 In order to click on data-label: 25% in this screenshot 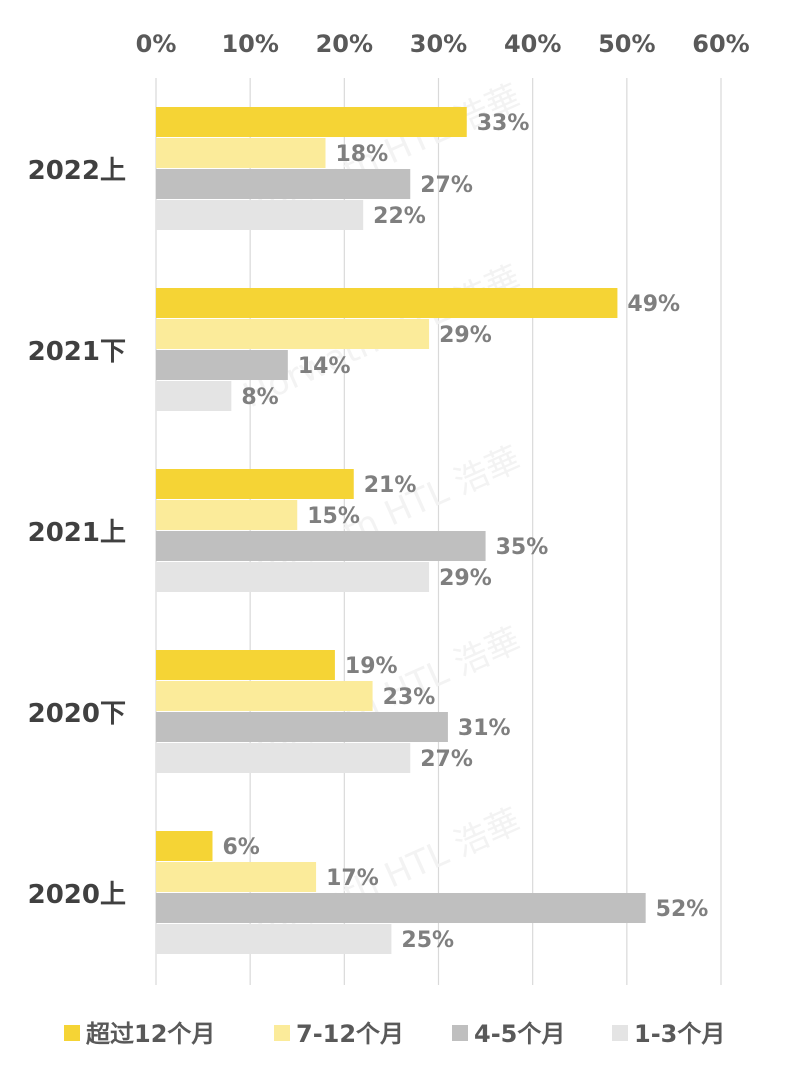, I will do `click(427, 940)`.